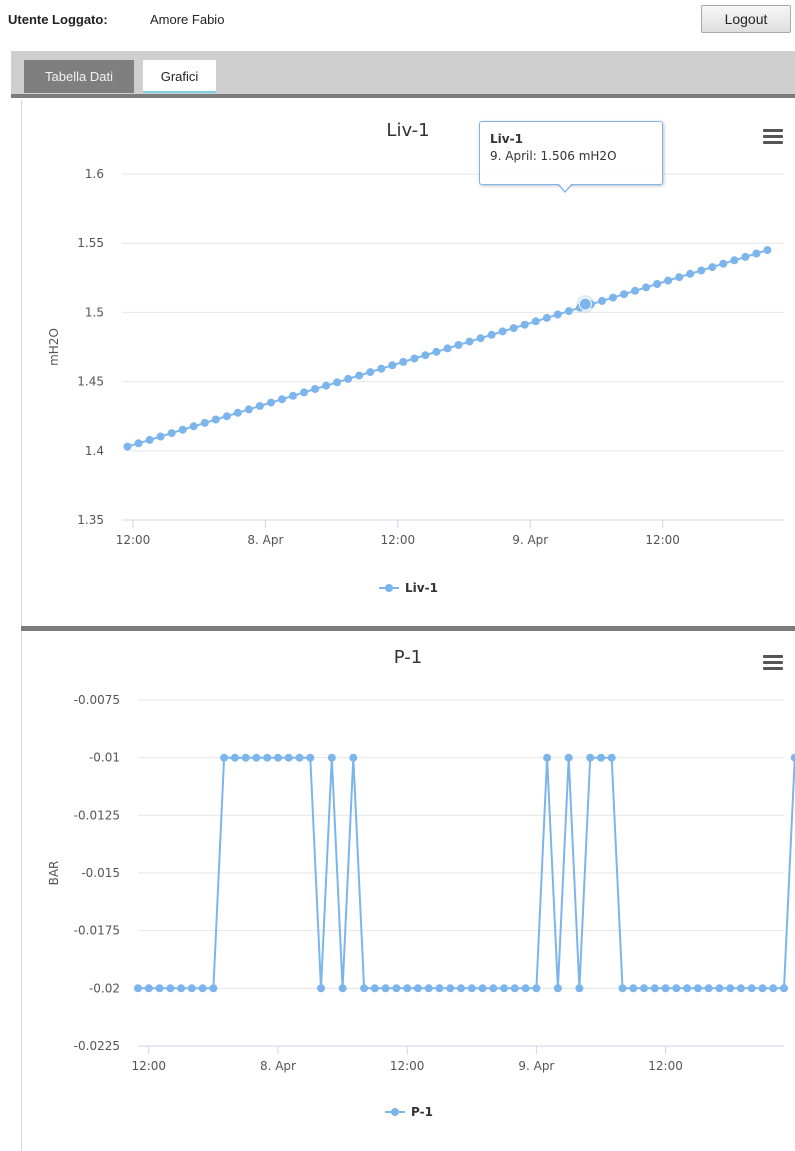 The height and width of the screenshot is (1151, 795). Describe the element at coordinates (422, 1112) in the screenshot. I see `legend-label: P-1` at that location.